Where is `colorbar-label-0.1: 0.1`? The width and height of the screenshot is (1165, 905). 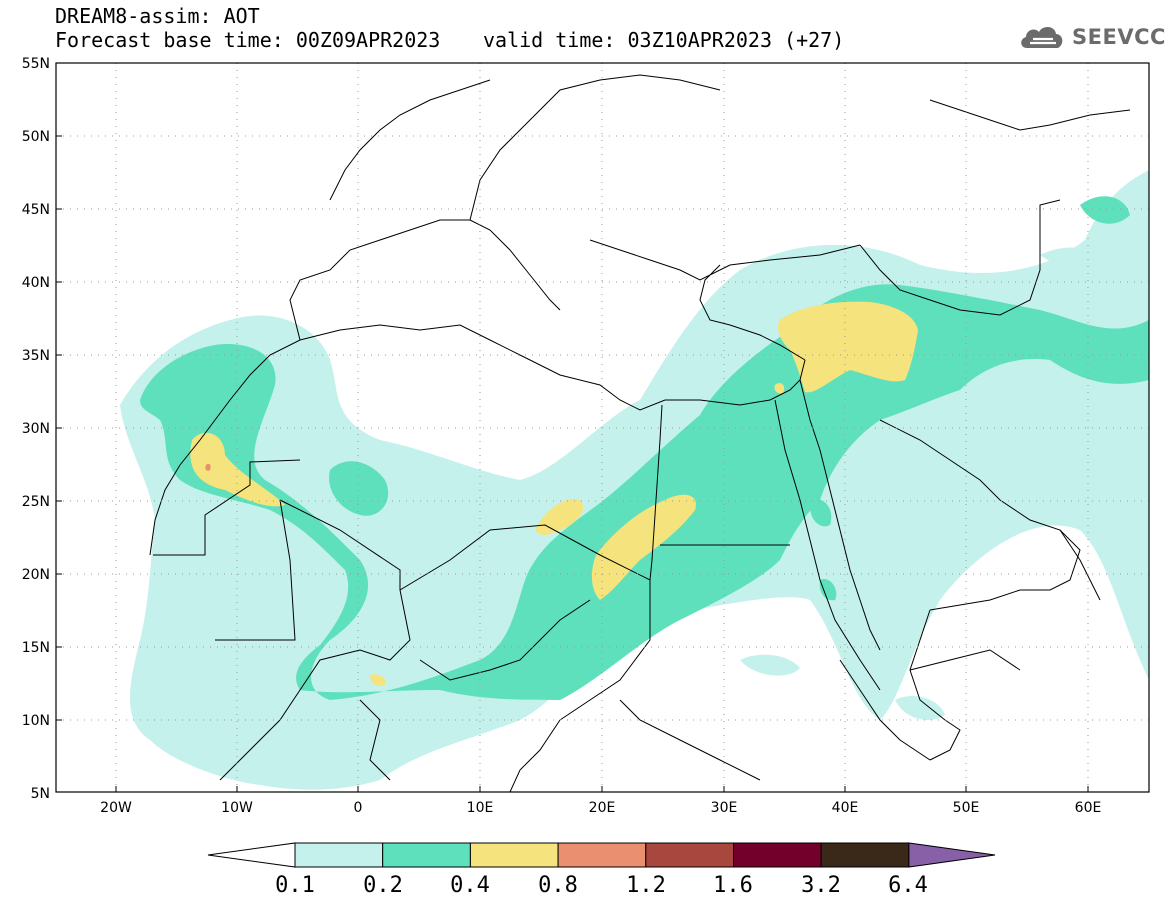 colorbar-label-0.1: 0.1 is located at coordinates (295, 885).